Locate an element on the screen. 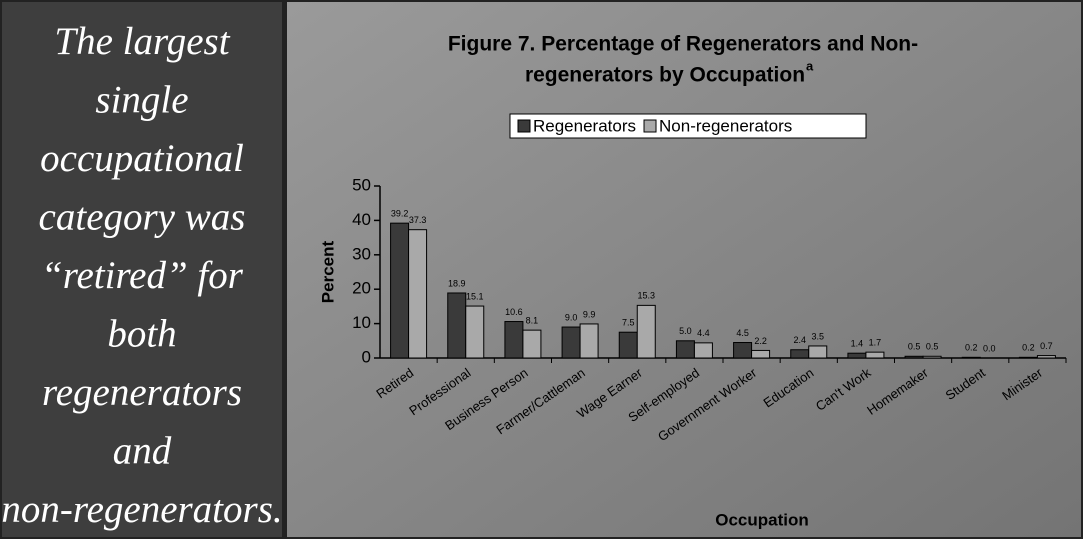  value-label: 4.4 is located at coordinates (703, 333).